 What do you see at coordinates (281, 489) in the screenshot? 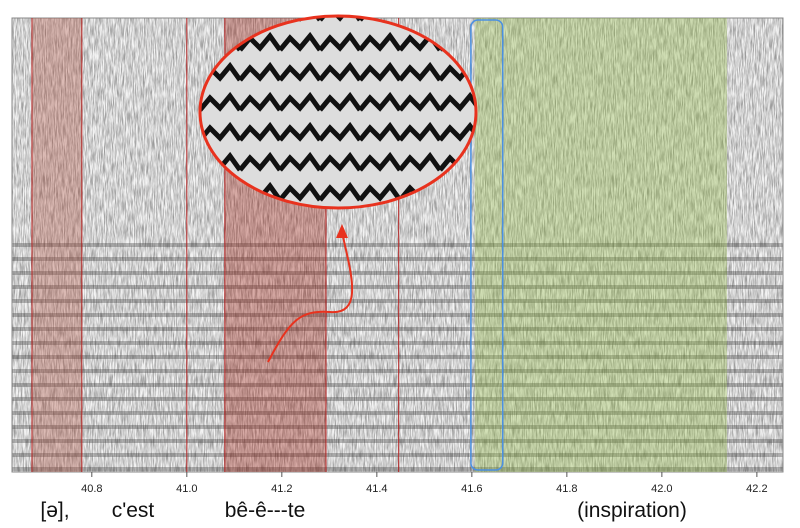
I see `x-tick-label: 41.2` at bounding box center [281, 489].